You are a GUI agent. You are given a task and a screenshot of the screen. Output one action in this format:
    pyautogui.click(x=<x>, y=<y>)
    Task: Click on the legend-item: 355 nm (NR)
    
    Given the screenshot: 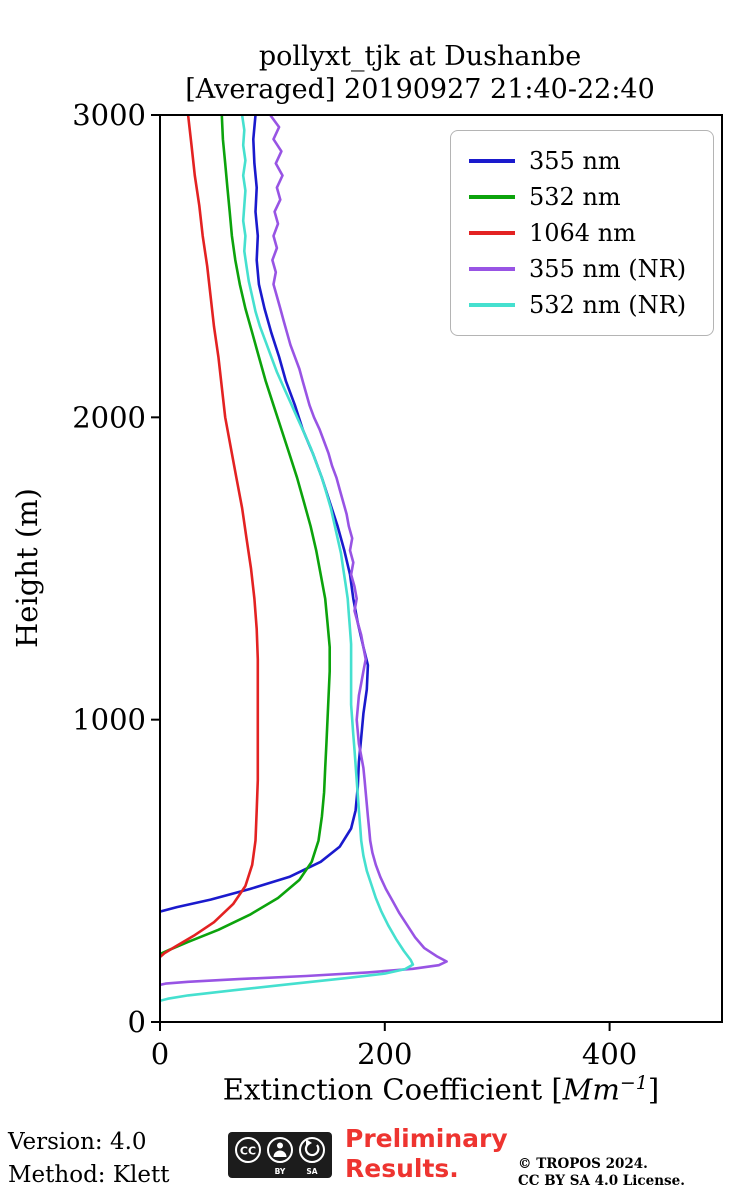 What is the action you would take?
    pyautogui.click(x=582, y=269)
    